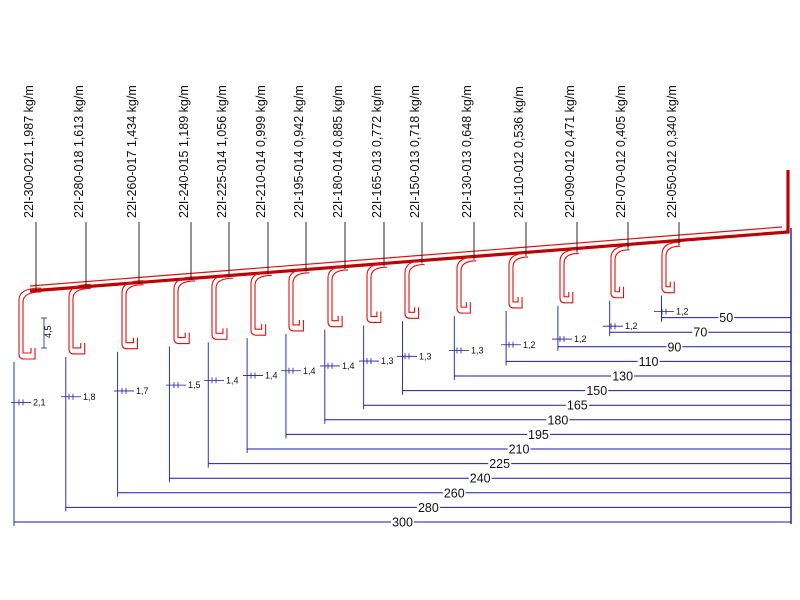 The width and height of the screenshot is (800, 600). I want to click on length-value: 225, so click(499, 464).